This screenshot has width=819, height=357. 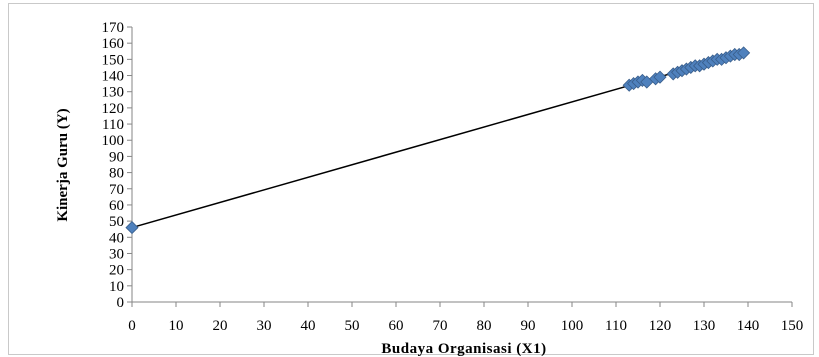 I want to click on y-axis-label: Kinerja Guru (Y), so click(x=63, y=164).